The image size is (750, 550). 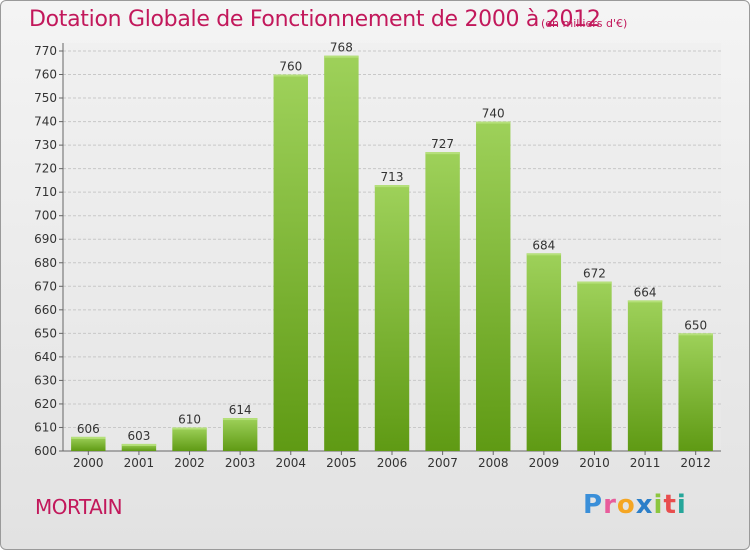 What do you see at coordinates (45, 427) in the screenshot?
I see `y-tick-label: 610` at bounding box center [45, 427].